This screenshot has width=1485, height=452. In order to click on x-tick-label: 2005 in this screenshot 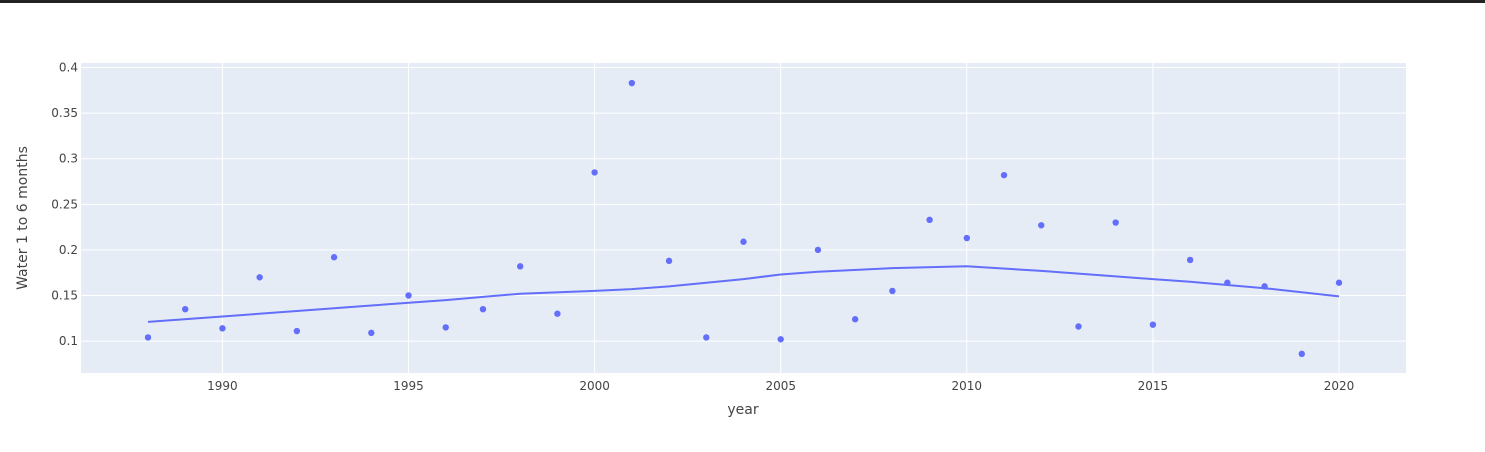, I will do `click(780, 386)`.